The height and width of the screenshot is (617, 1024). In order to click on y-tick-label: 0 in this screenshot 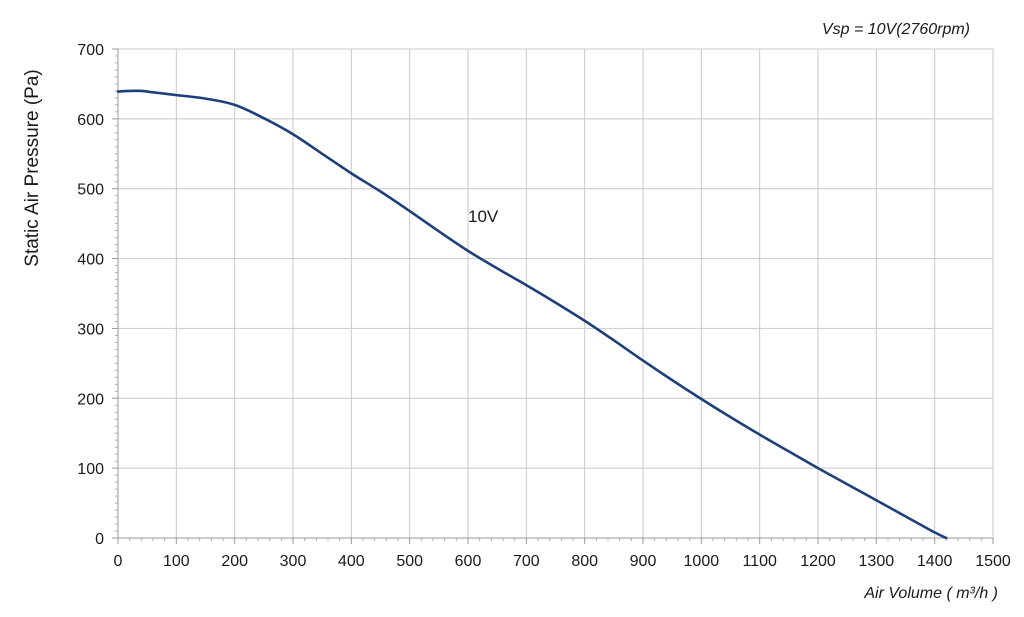, I will do `click(99, 539)`.